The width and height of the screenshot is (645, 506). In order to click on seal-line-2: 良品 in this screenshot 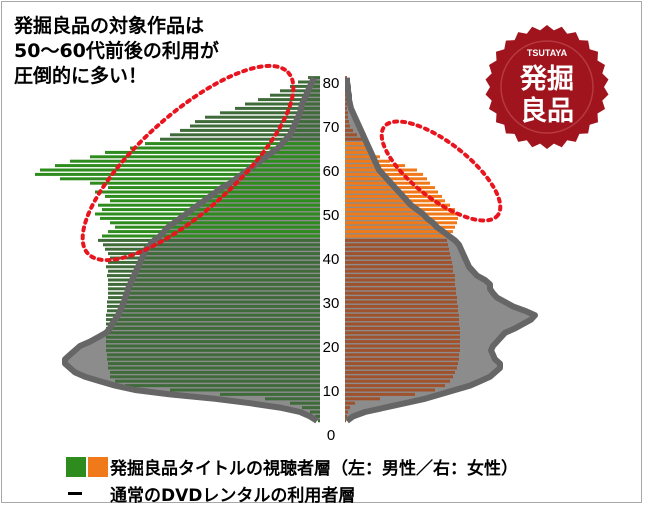, I will do `click(547, 111)`.